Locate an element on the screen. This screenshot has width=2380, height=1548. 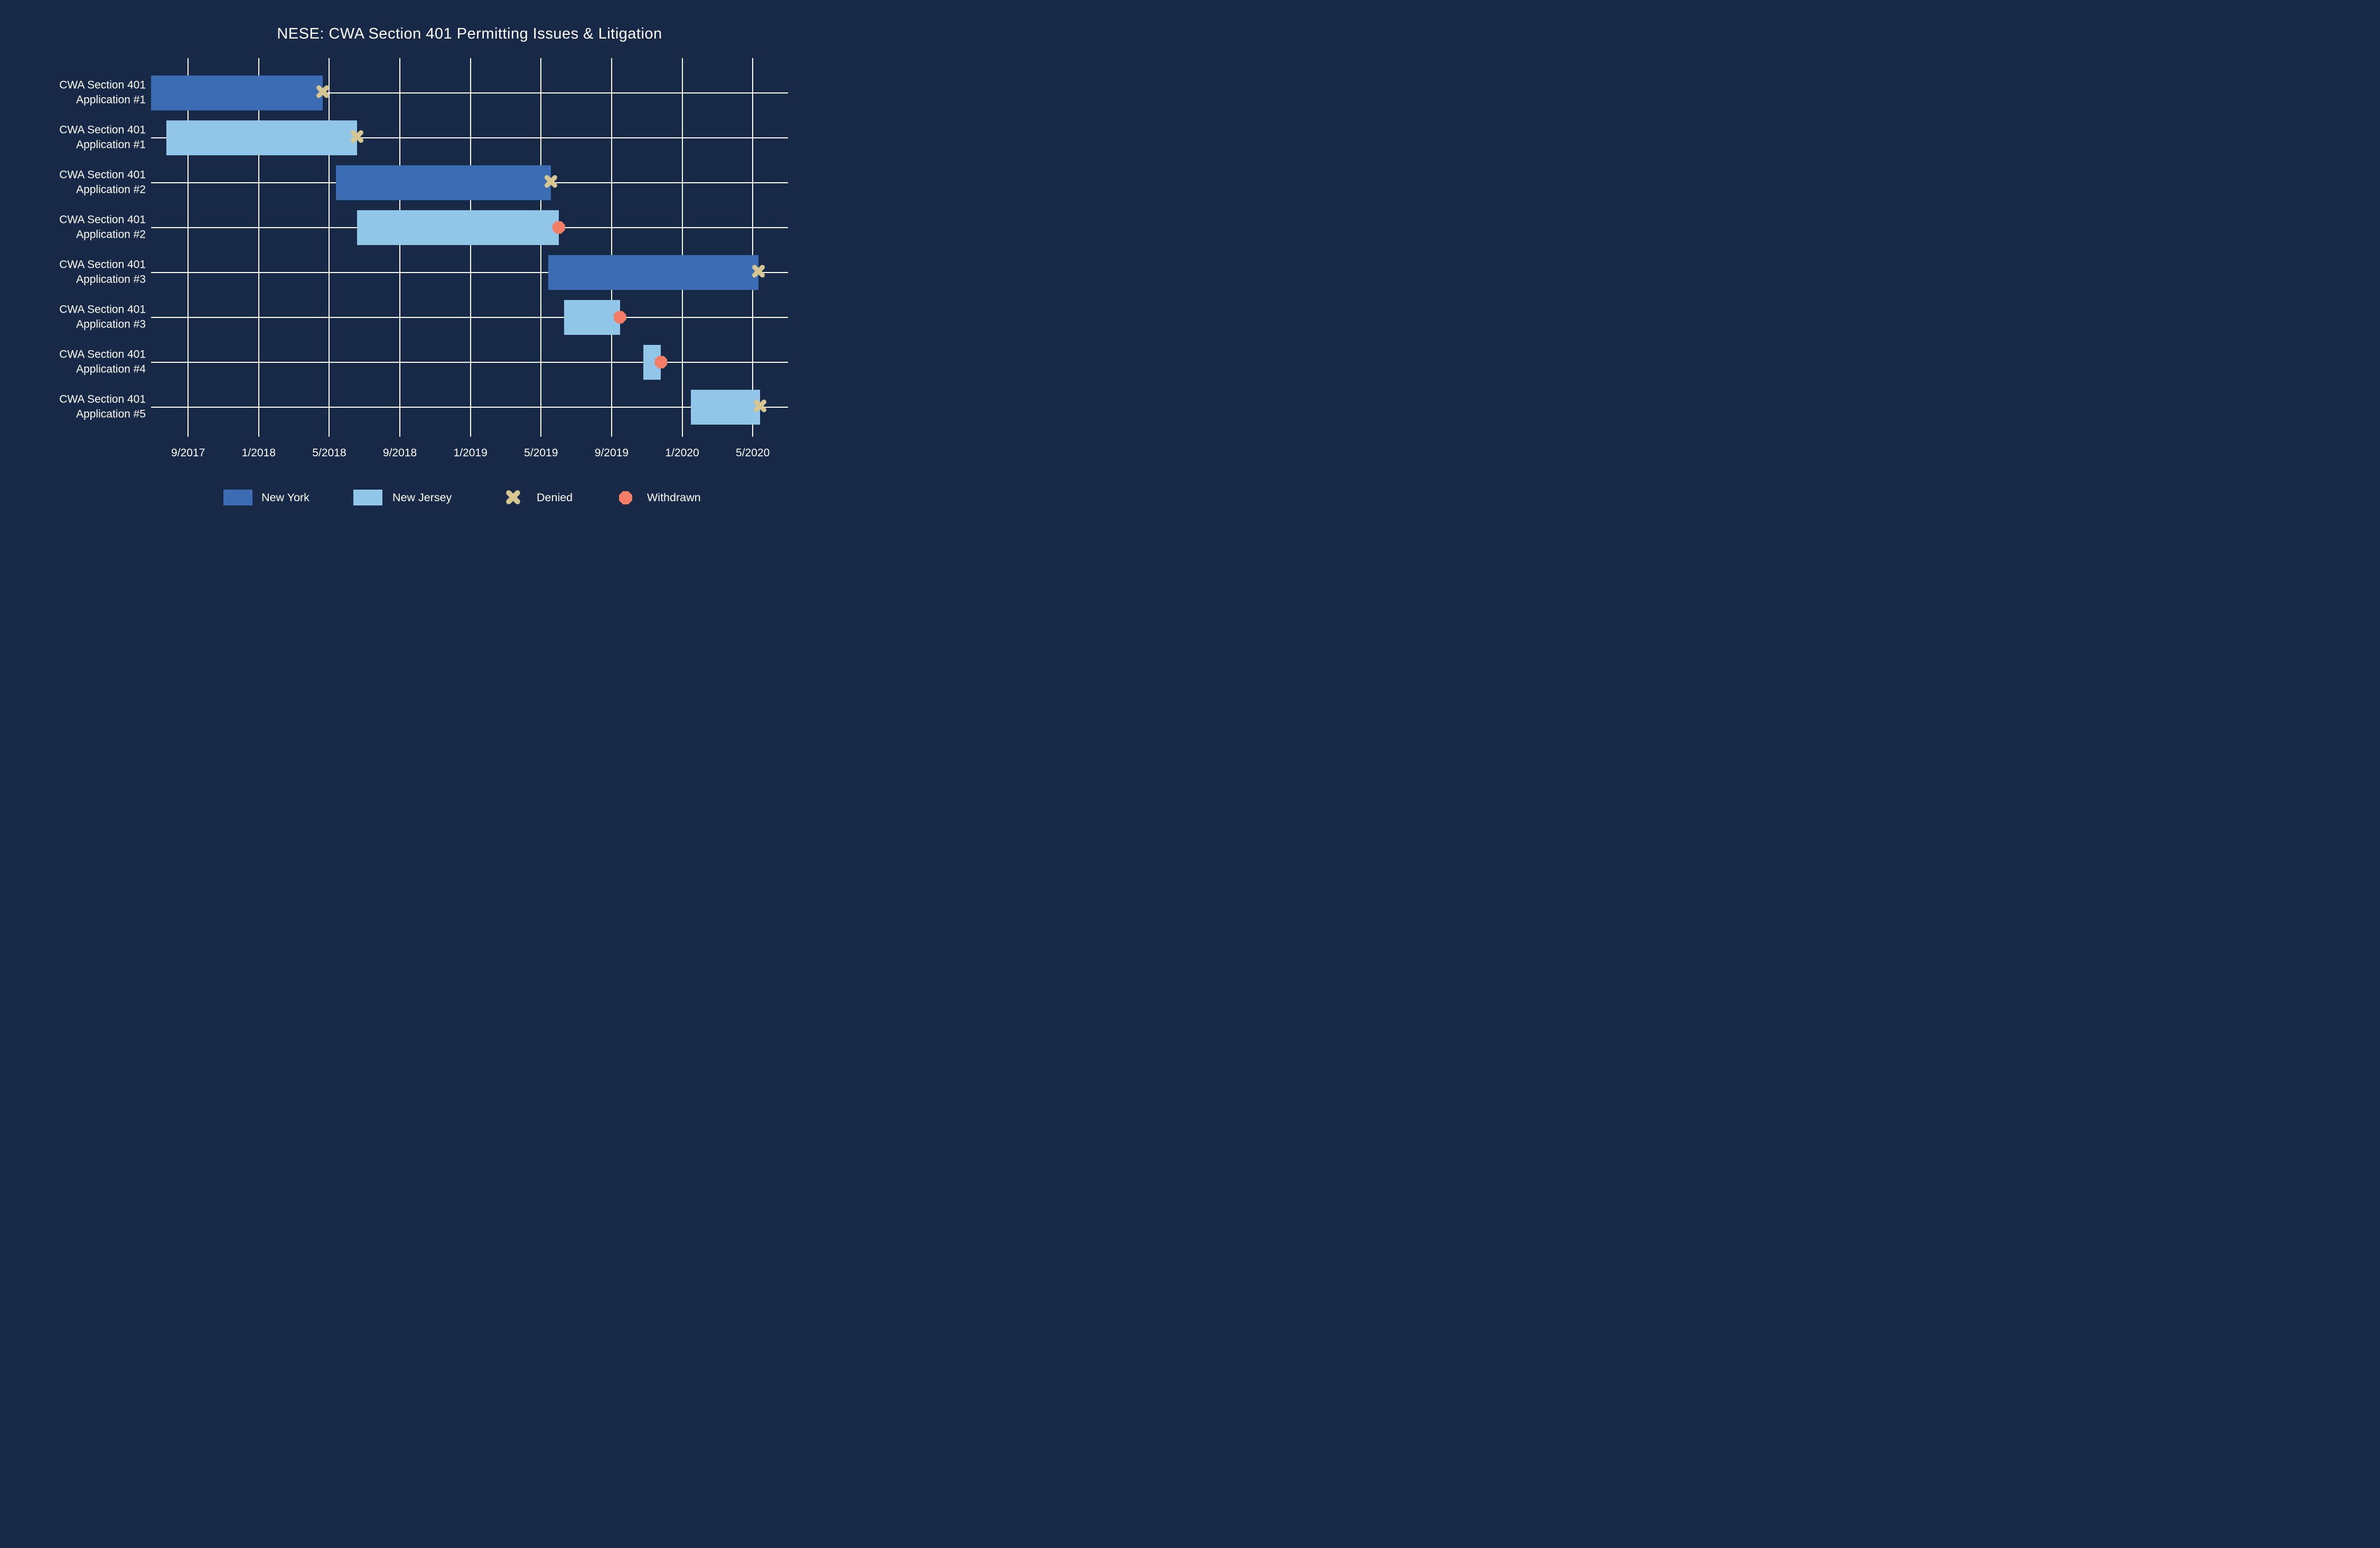
legend-denied-x-icon is located at coordinates (513, 499).